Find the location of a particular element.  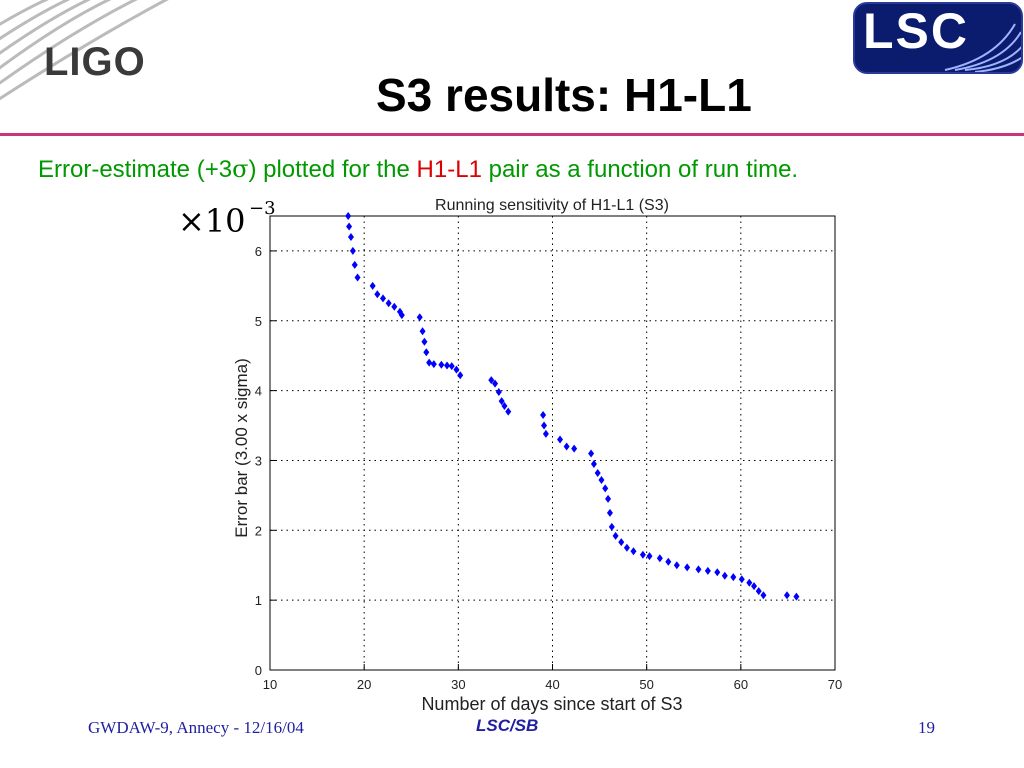

x-tick-label: 50 is located at coordinates (646, 684).